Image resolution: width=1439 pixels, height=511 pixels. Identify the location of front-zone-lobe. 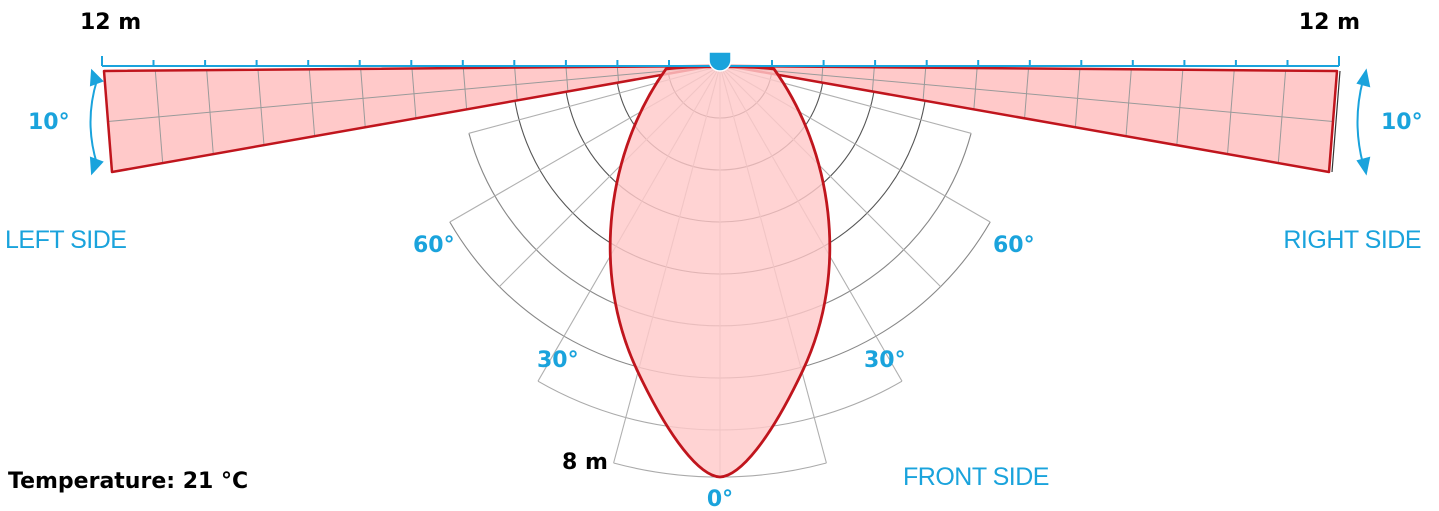
(720, 272).